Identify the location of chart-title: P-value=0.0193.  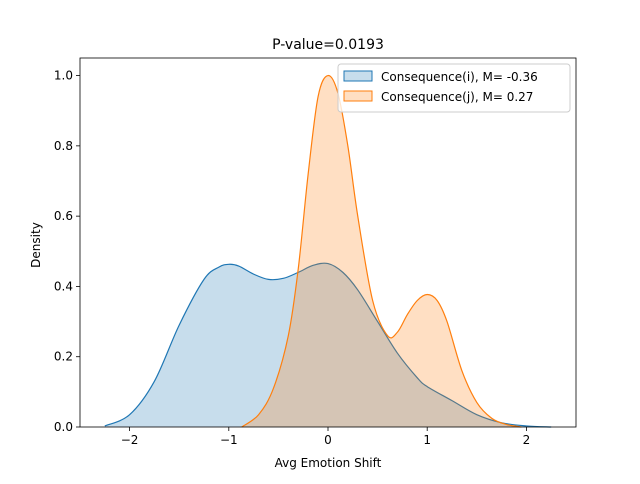
(328, 45).